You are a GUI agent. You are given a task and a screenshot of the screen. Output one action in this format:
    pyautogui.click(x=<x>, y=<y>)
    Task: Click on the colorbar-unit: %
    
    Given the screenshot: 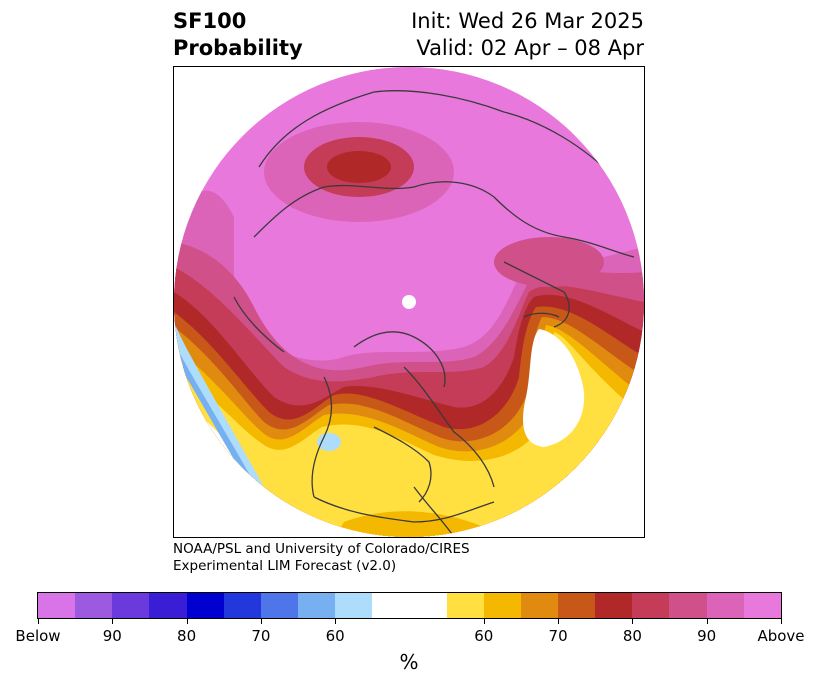 What is the action you would take?
    pyautogui.click(x=409, y=662)
    